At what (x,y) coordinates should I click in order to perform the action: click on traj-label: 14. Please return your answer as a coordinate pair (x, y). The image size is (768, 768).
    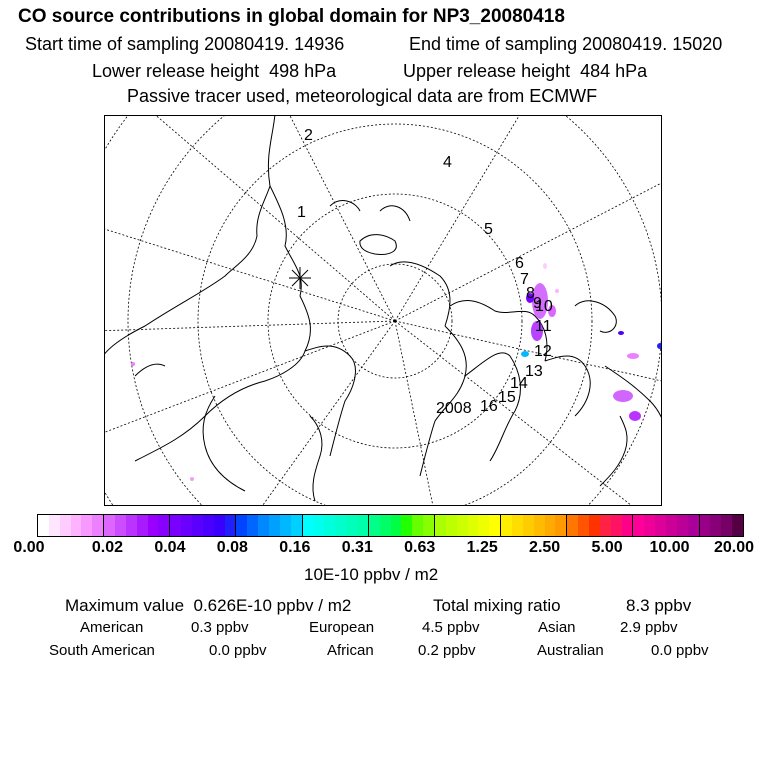
    Looking at the image, I should click on (519, 383).